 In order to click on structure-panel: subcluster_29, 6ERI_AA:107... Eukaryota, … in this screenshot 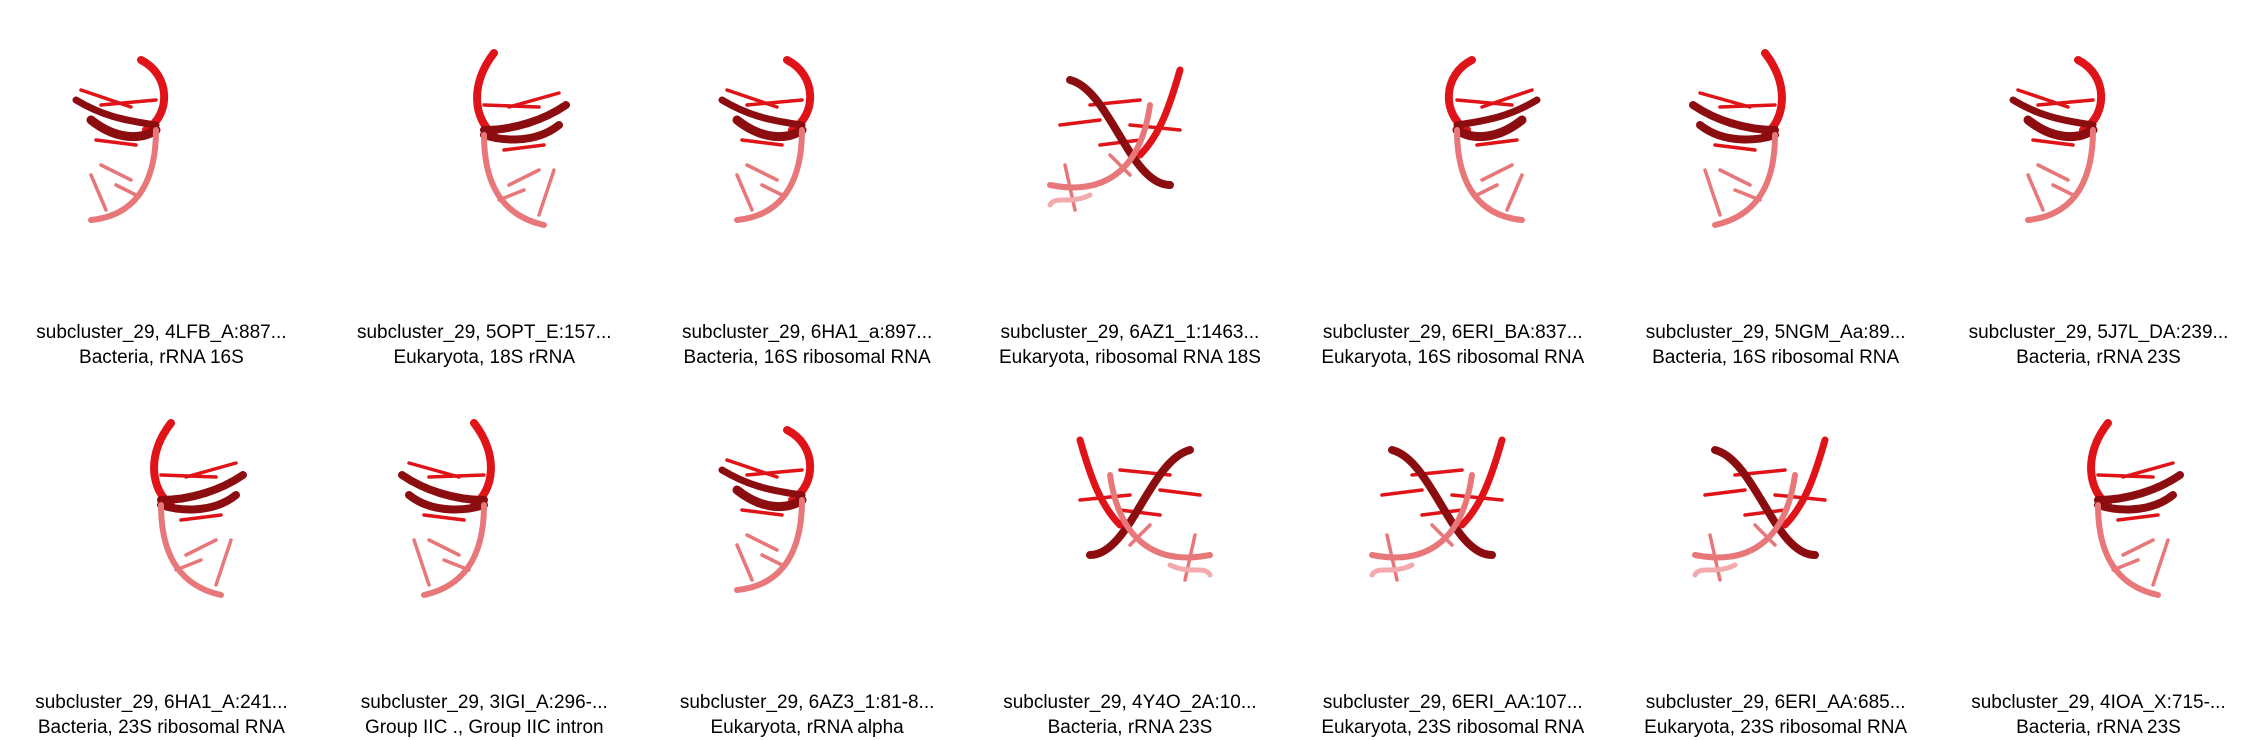, I will do `click(1452, 555)`.